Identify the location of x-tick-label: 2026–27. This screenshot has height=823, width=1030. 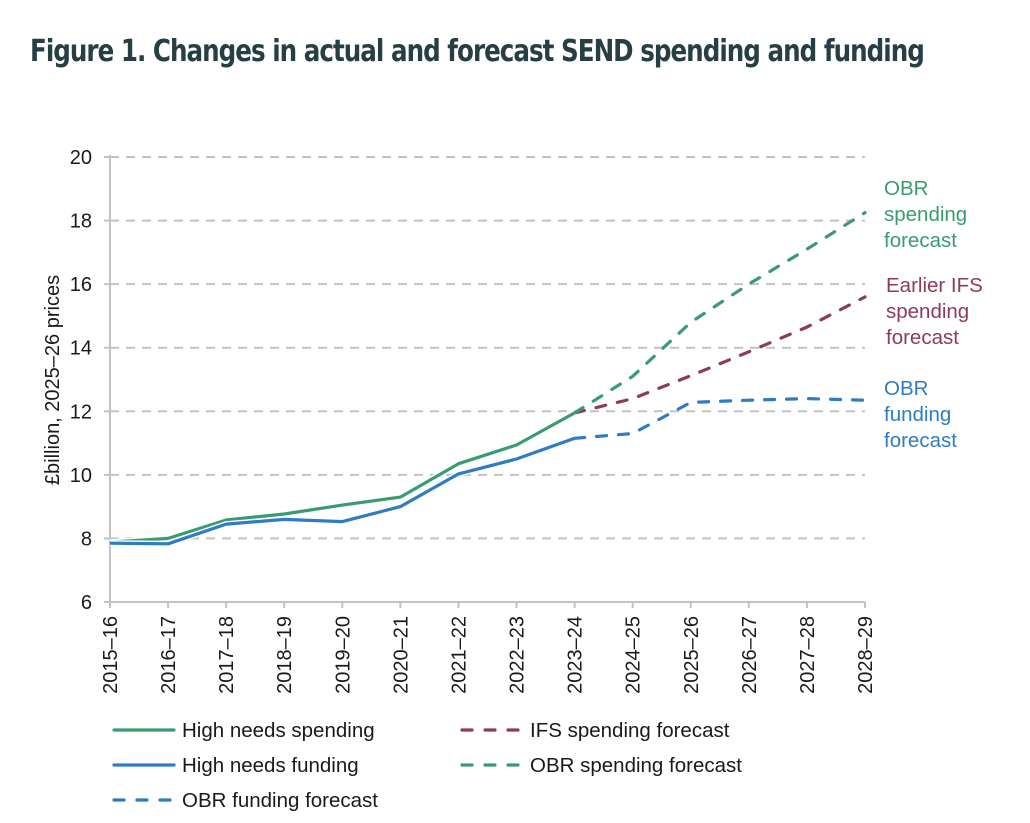
(750, 655).